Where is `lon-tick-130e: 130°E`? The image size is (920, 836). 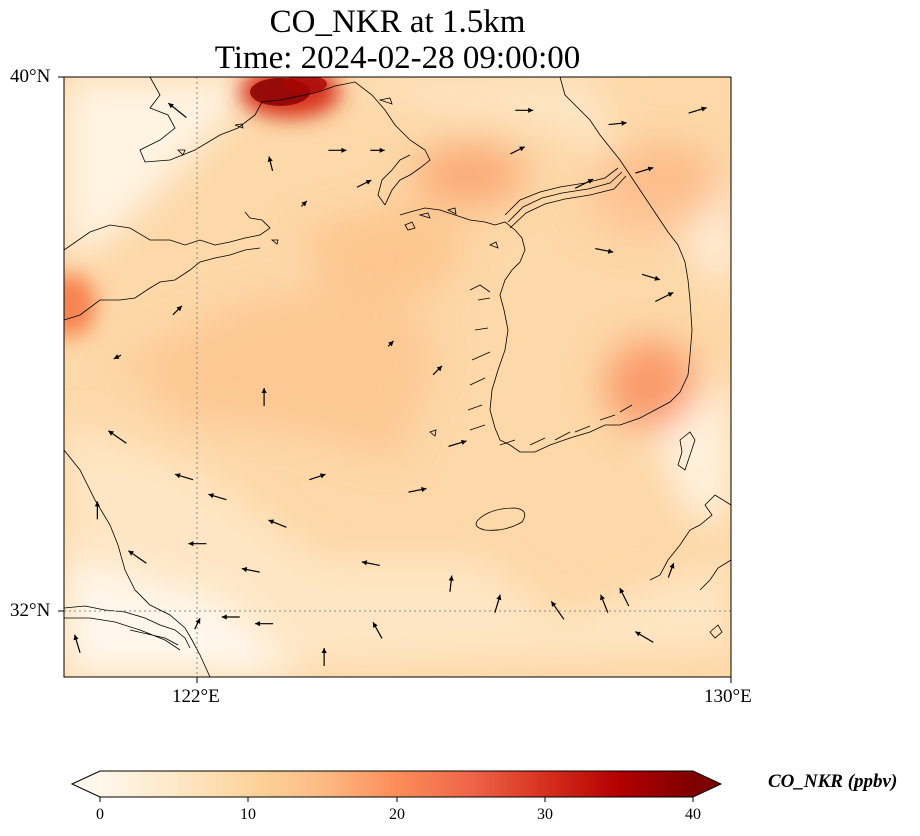
lon-tick-130e: 130°E is located at coordinates (728, 696).